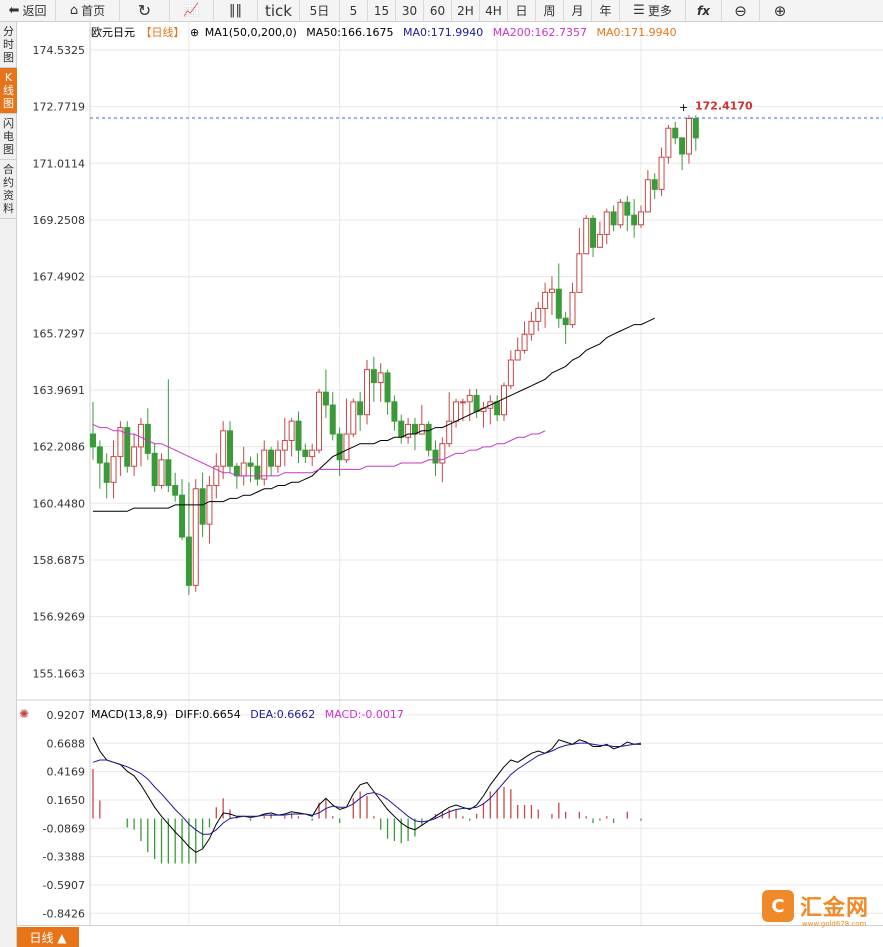 Image resolution: width=883 pixels, height=947 pixels. I want to click on indicator-button: 📈, so click(192, 11).